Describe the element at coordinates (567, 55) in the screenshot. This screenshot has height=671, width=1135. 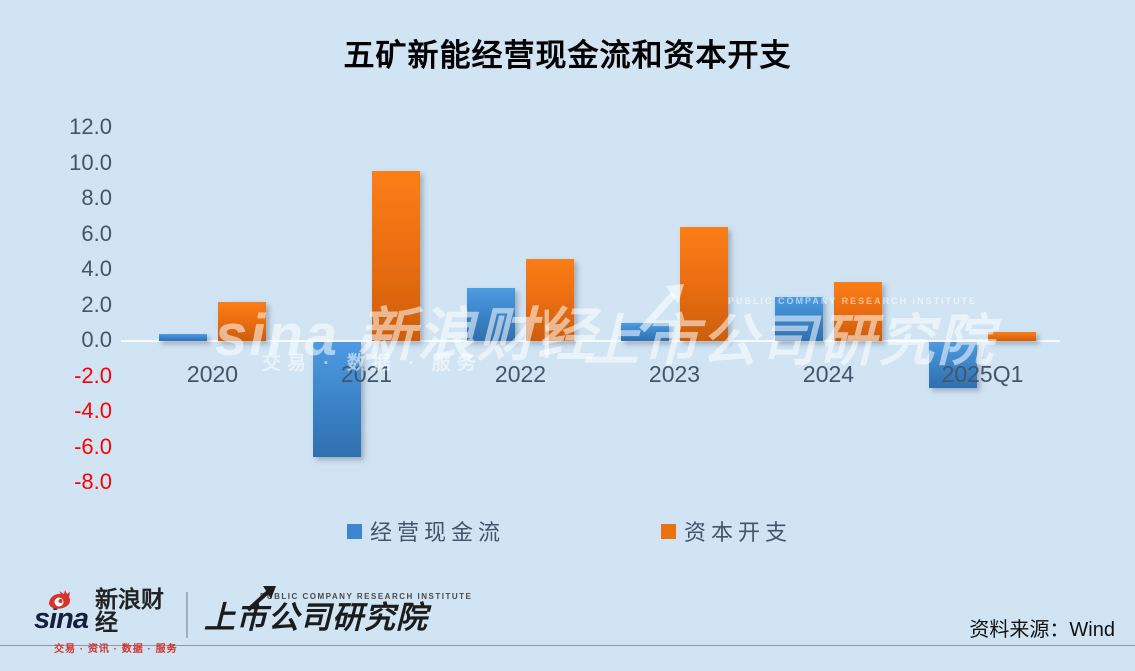
I see `chart-title: 五矿新能经营现金流和资本开支` at that location.